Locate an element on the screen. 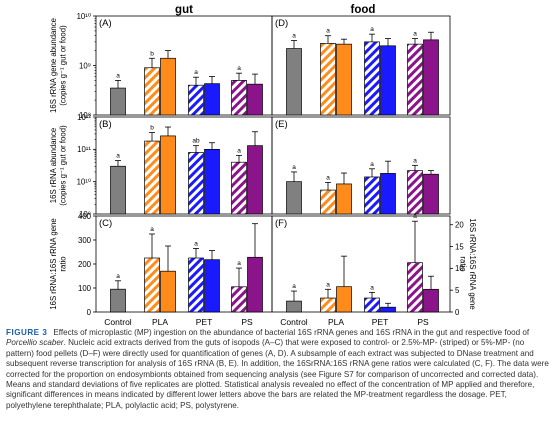  y-axis-label-line: 16S rRNA gene abundance is located at coordinates (53, 65).